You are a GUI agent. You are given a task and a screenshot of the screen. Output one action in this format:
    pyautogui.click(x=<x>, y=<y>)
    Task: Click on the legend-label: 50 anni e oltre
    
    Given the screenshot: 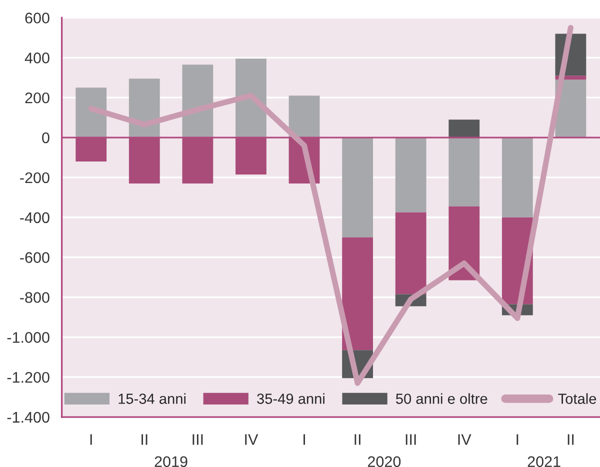 What is the action you would take?
    pyautogui.click(x=442, y=398)
    